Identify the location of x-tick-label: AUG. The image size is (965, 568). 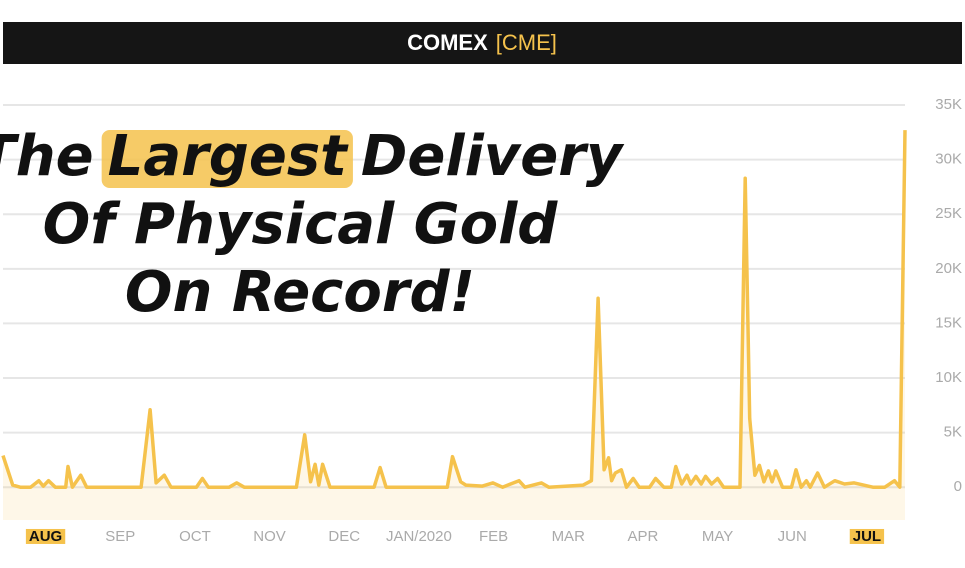
(45, 536).